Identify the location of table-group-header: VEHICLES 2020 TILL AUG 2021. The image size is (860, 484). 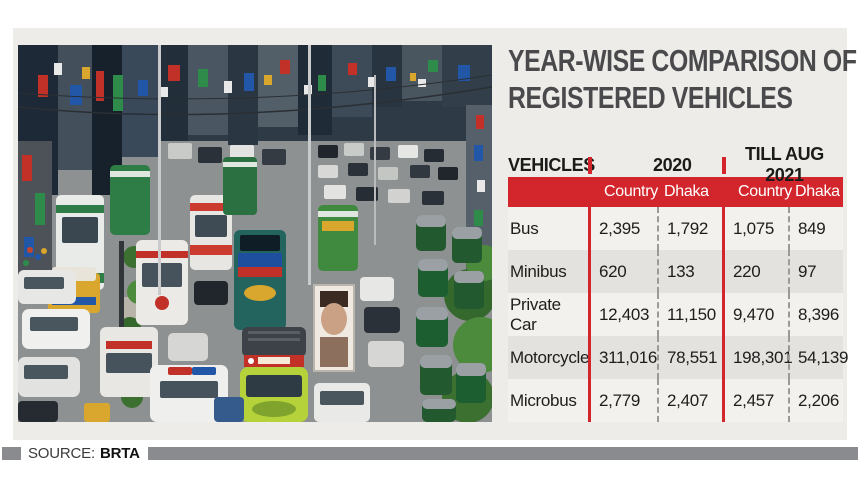
(675, 164).